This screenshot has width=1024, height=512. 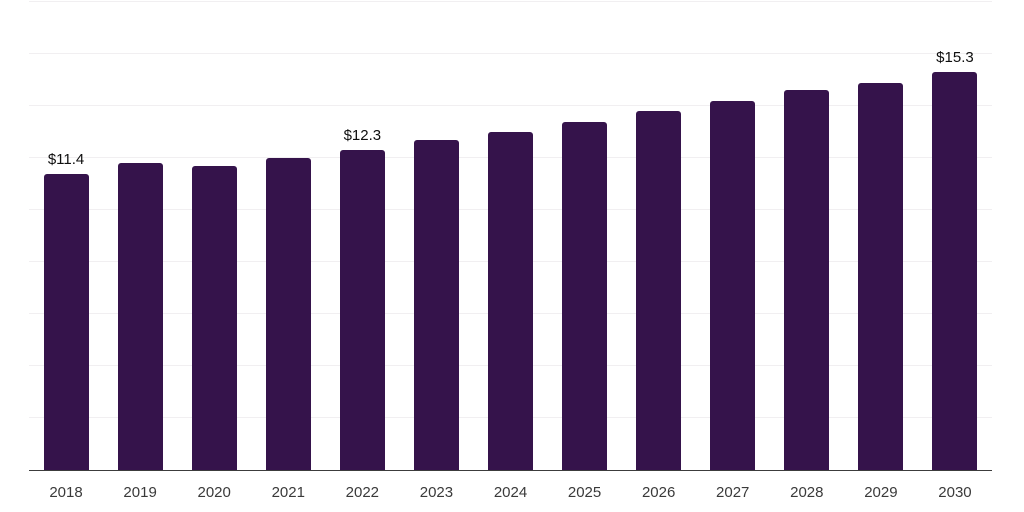 What do you see at coordinates (436, 492) in the screenshot?
I see `x-tick-2023: 2023` at bounding box center [436, 492].